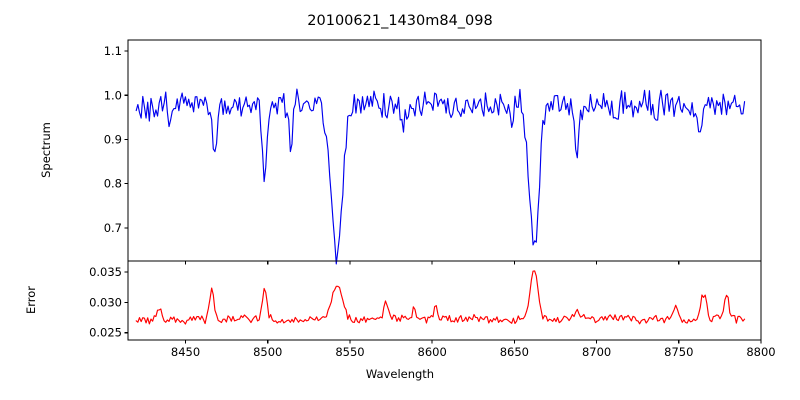 Image resolution: width=800 pixels, height=400 pixels. Describe the element at coordinates (596, 352) in the screenshot. I see `x-tick-label: 8700` at that location.